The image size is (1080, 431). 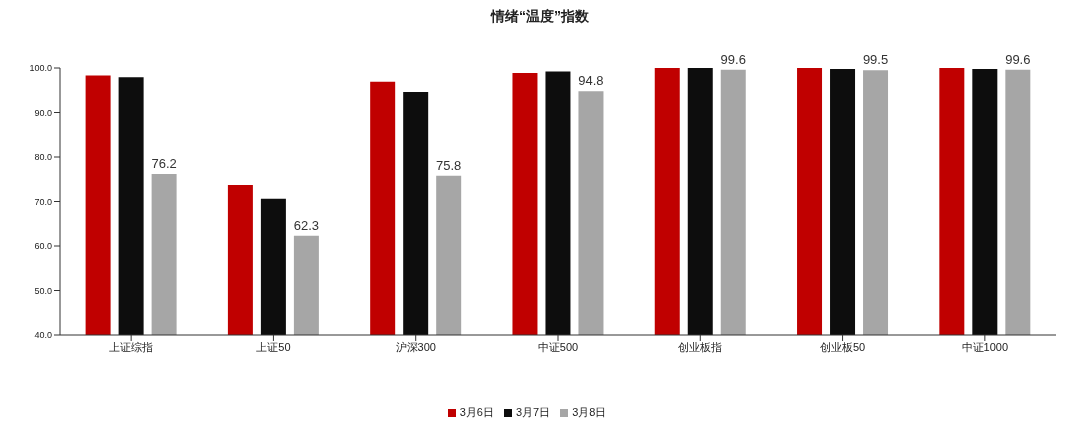 What do you see at coordinates (533, 412) in the screenshot?
I see `legend-label: 3月7日` at bounding box center [533, 412].